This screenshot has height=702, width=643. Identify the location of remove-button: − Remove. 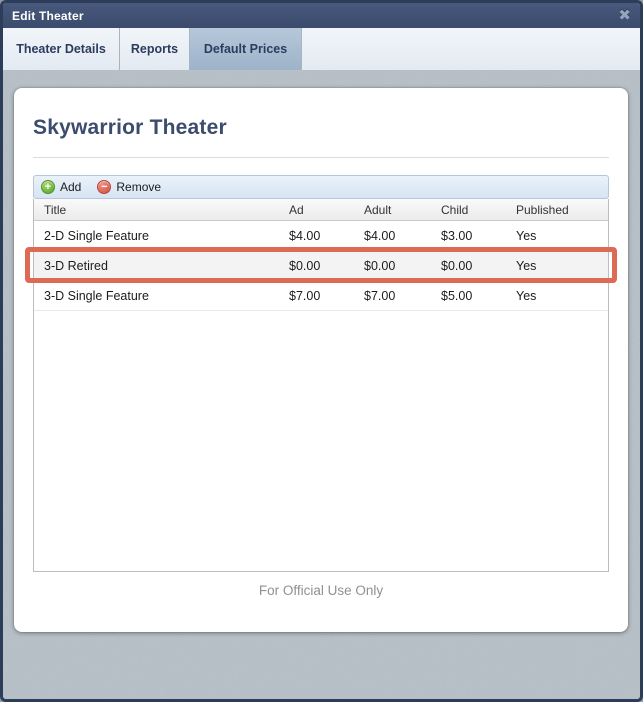
(129, 187).